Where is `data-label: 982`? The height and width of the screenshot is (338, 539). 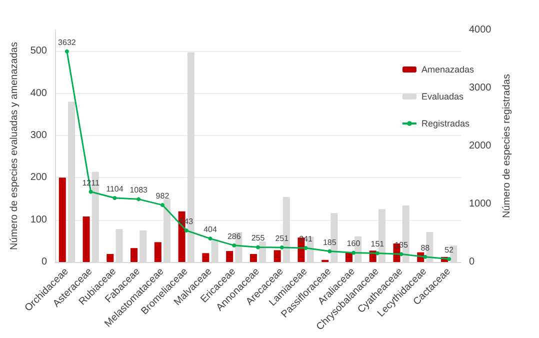 data-label: 982 is located at coordinates (163, 196).